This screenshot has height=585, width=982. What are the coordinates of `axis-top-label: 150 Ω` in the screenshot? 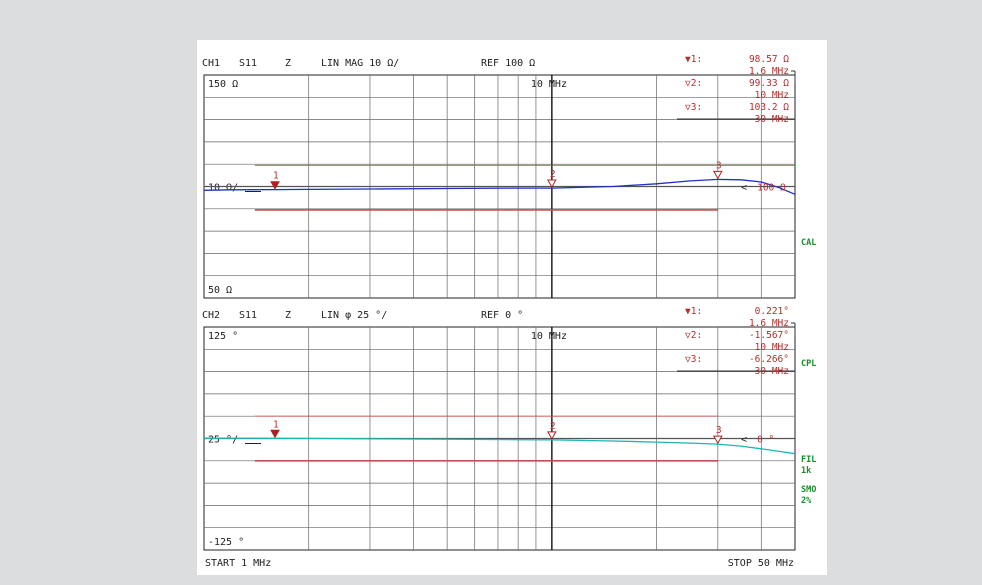 It's located at (223, 84).